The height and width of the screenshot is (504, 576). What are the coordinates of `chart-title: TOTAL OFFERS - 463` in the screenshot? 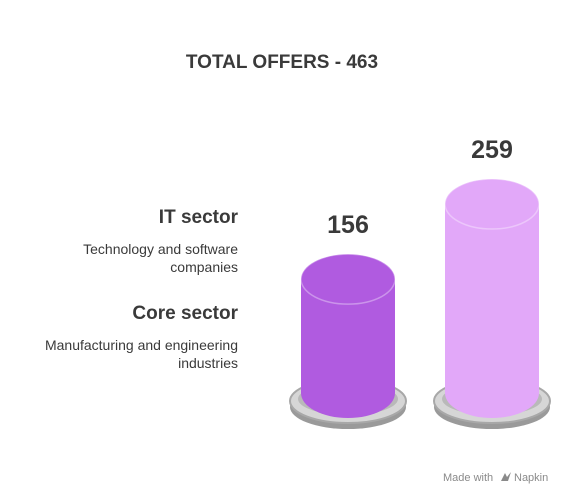 It's located at (282, 62).